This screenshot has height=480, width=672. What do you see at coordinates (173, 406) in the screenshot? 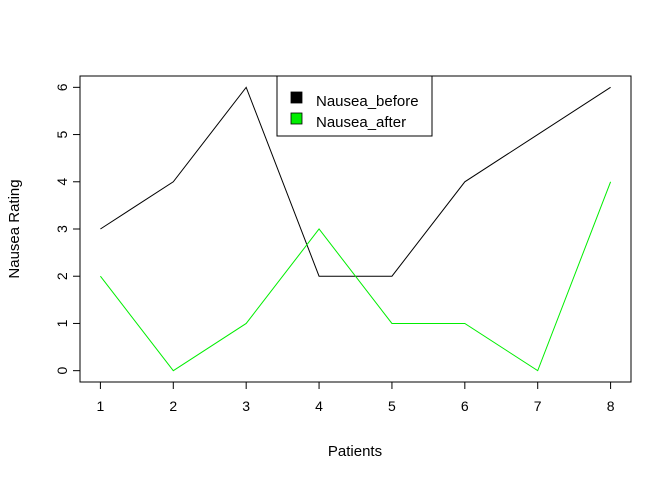
I see `x-tick-label: 2` at bounding box center [173, 406].